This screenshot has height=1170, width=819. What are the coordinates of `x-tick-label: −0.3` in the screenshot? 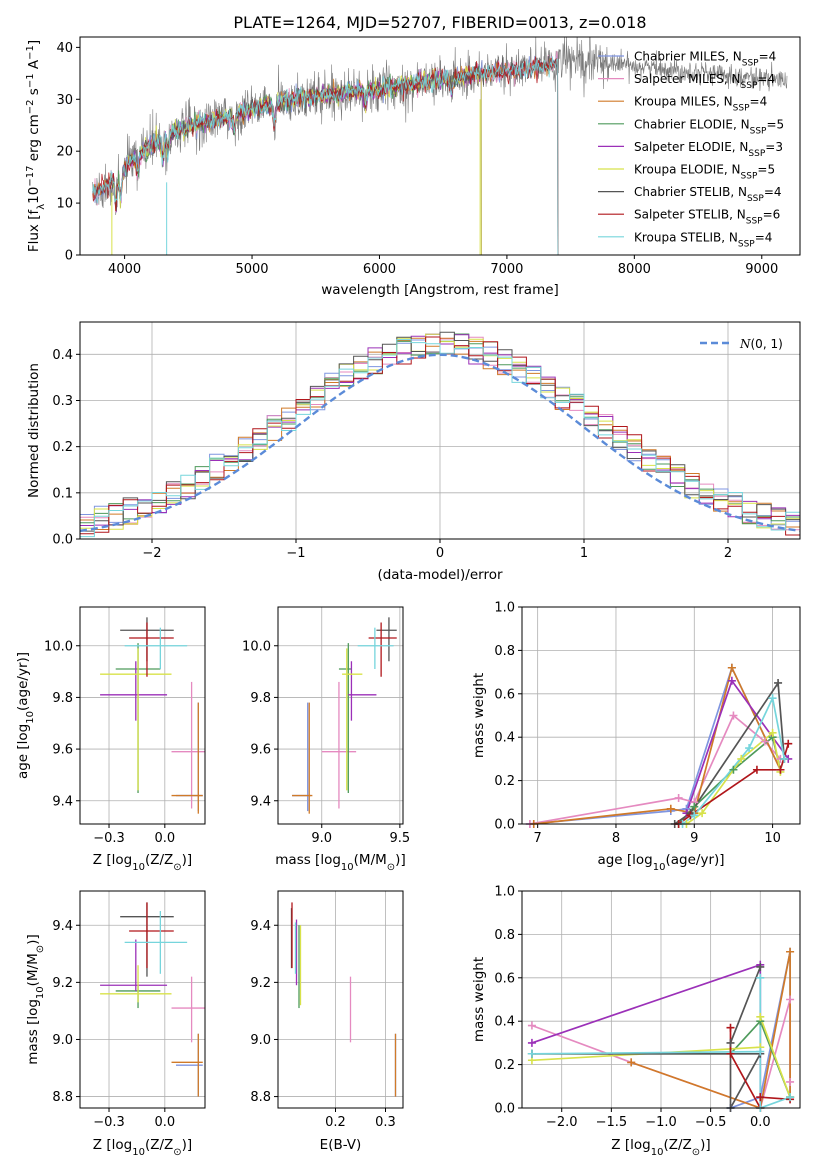 It's located at (109, 838).